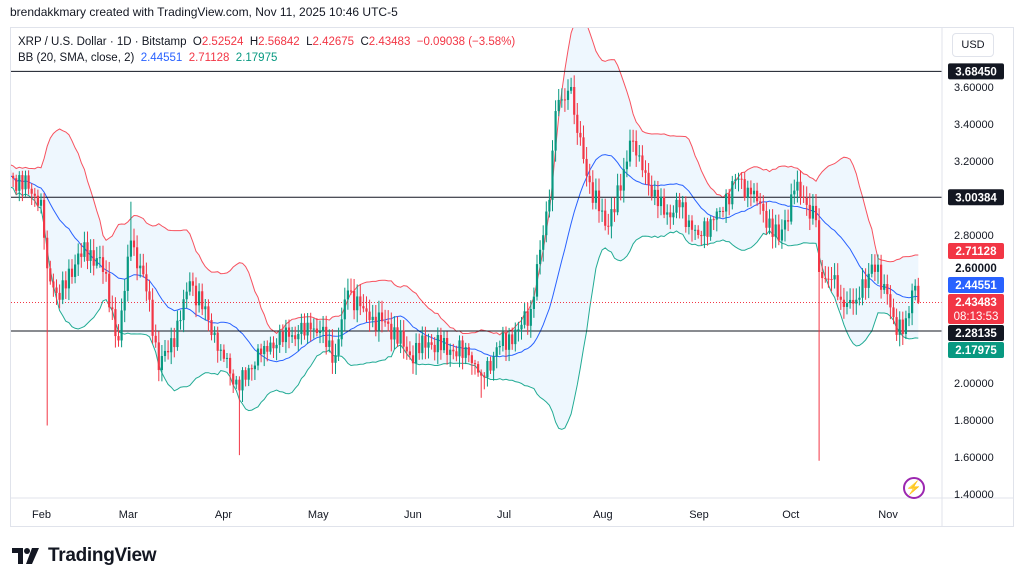  I want to click on time-axis-tick: Jun, so click(413, 515).